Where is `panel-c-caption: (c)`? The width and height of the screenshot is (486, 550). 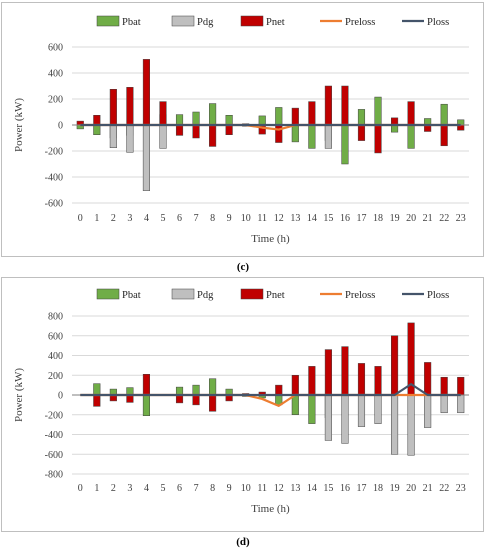 panel-c-caption: (c) is located at coordinates (243, 267).